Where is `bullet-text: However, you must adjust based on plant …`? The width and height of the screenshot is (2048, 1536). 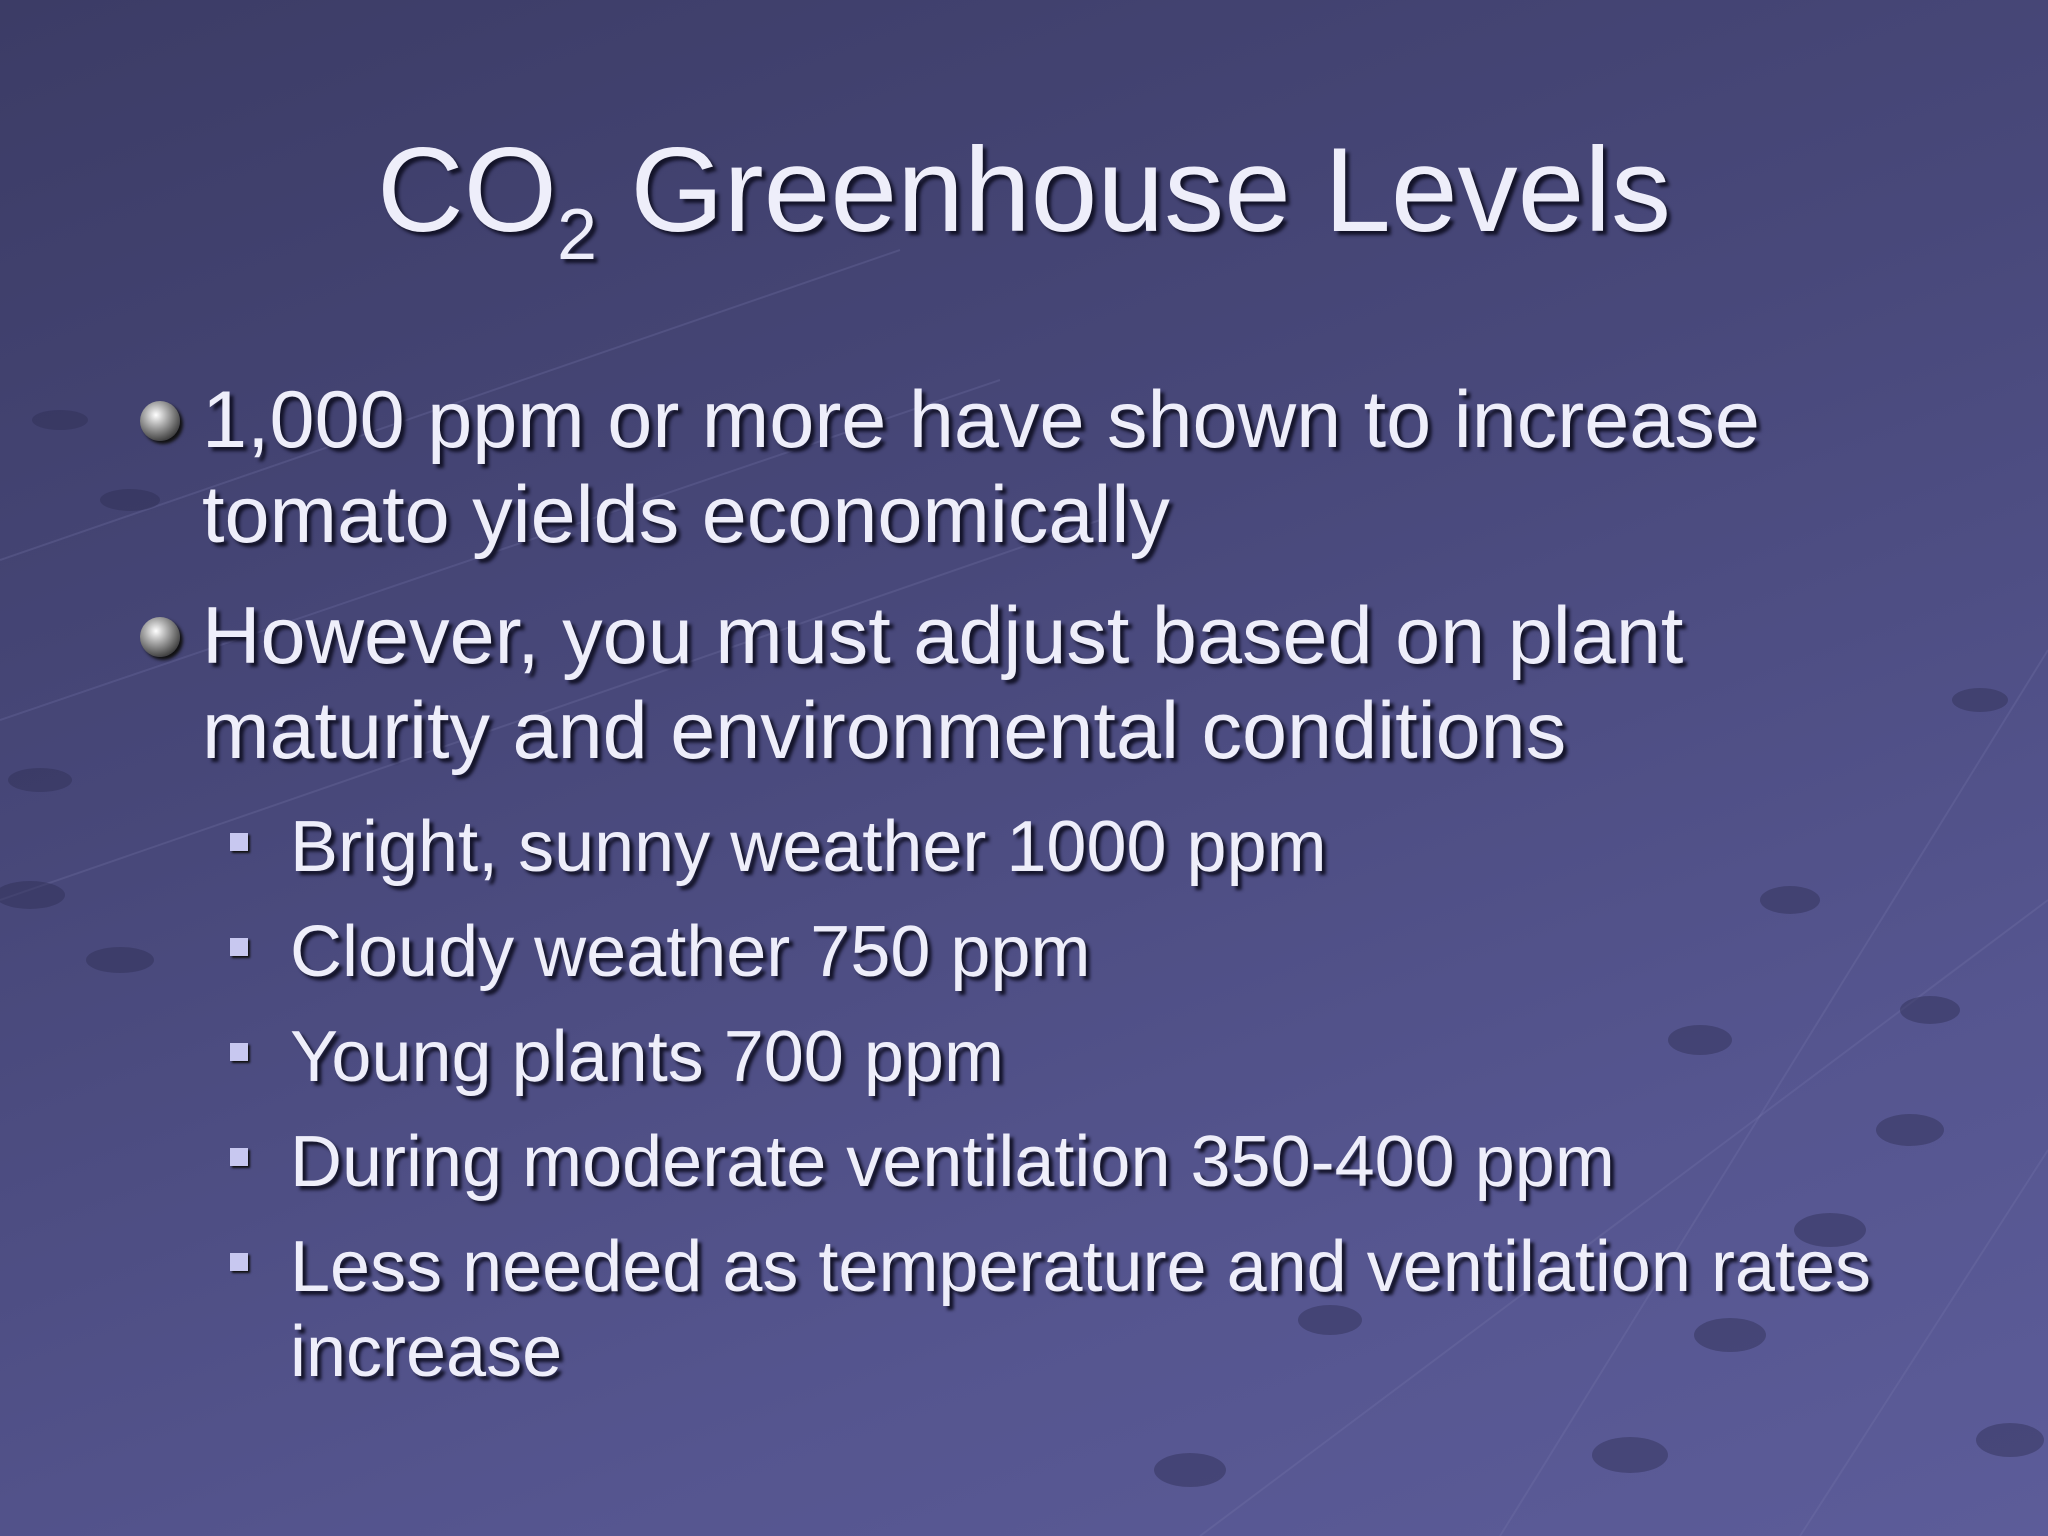
bullet-text: However, you must adjust based on plant … is located at coordinates (943, 683).